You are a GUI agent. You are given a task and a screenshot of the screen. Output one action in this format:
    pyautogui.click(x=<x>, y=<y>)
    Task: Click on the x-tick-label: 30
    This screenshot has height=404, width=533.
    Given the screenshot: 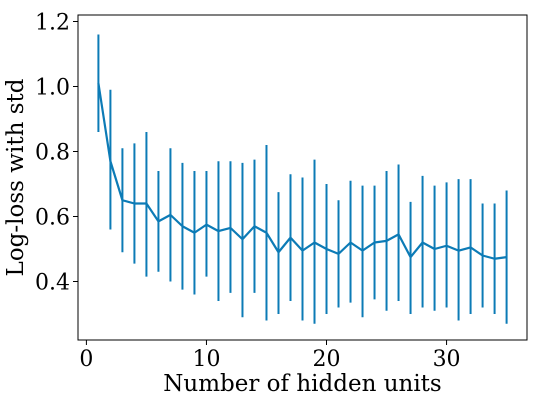 What is the action you would take?
    pyautogui.click(x=447, y=359)
    